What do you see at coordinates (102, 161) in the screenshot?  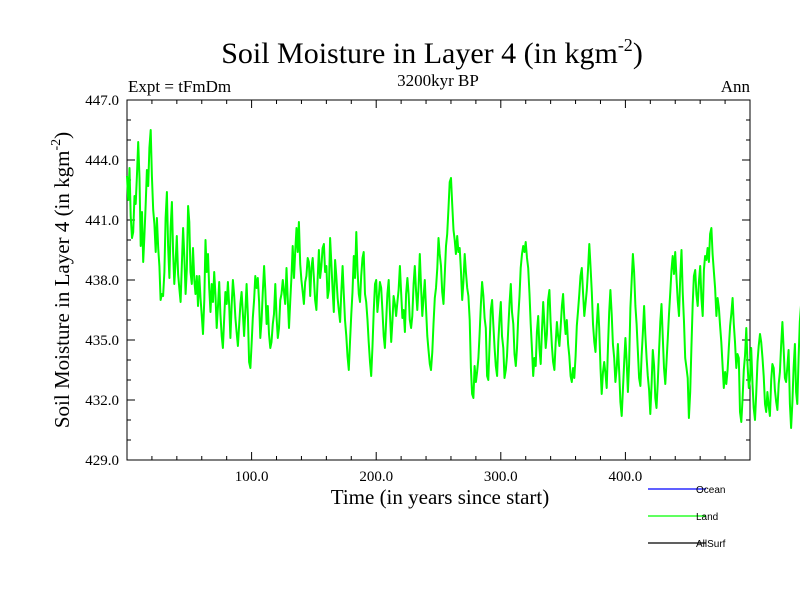 I see `y-tick-label: 444.0` at bounding box center [102, 161].